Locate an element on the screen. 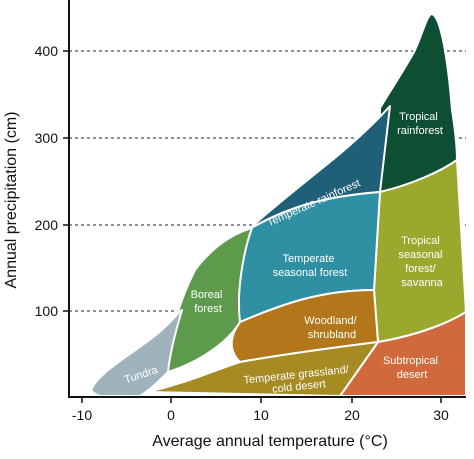  x-tick-label-neg10: -10 is located at coordinates (82, 415).